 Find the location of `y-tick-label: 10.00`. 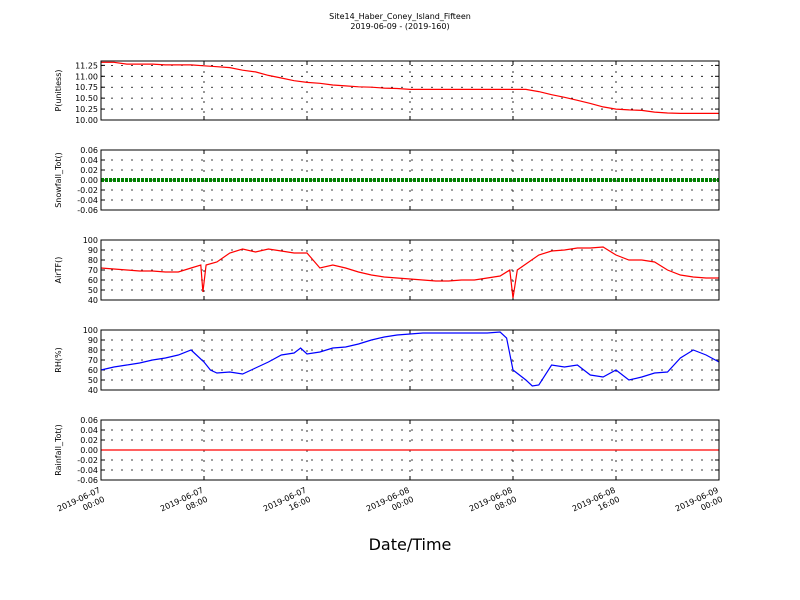

y-tick-label: 10.00 is located at coordinates (86, 120).